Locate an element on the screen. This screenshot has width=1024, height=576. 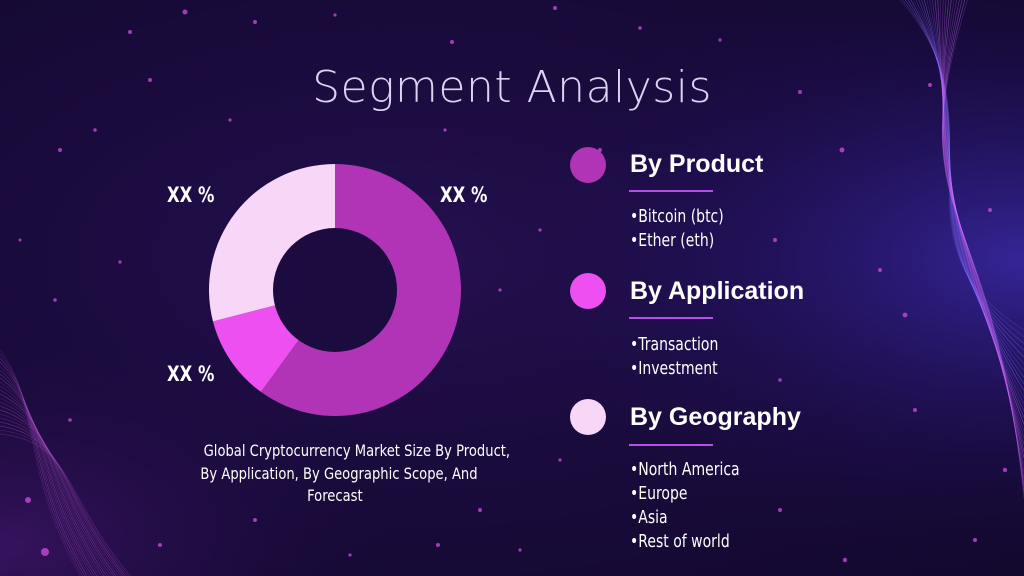
caption-line: Forecast is located at coordinates (335, 495).